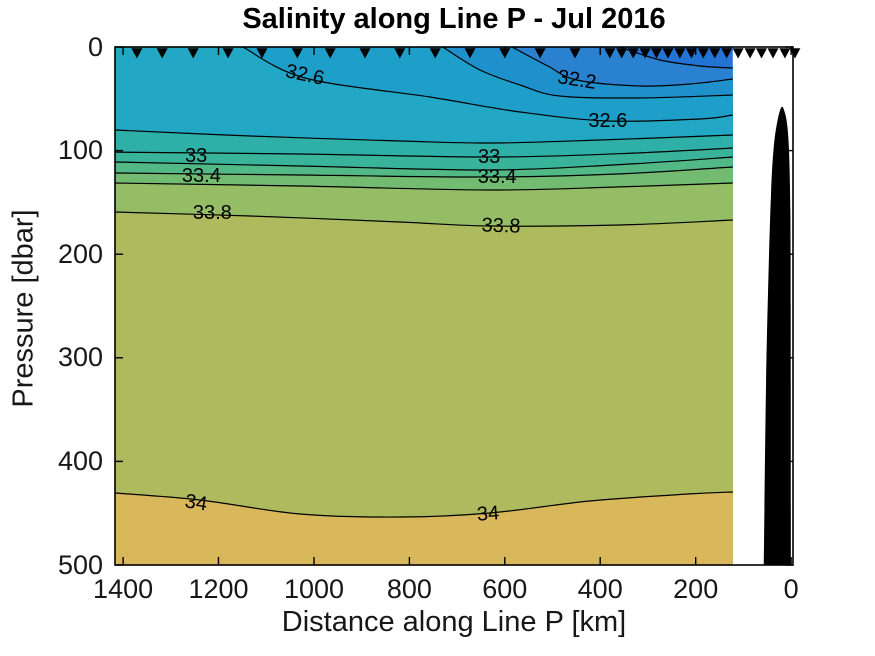 The height and width of the screenshot is (656, 875). I want to click on x-axis-label: Distance along Line P [km], so click(454, 622).